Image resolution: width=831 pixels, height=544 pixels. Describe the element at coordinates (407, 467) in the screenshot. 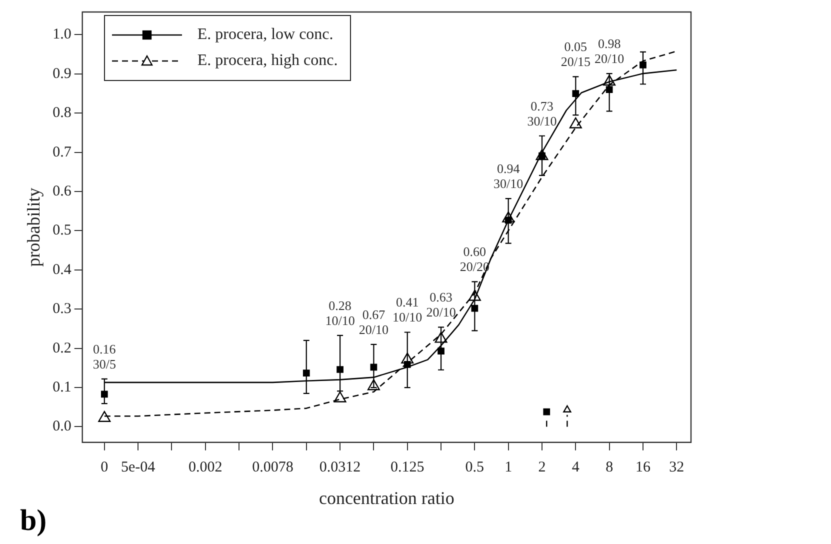

I see `x-tick-label: 0.125` at that location.